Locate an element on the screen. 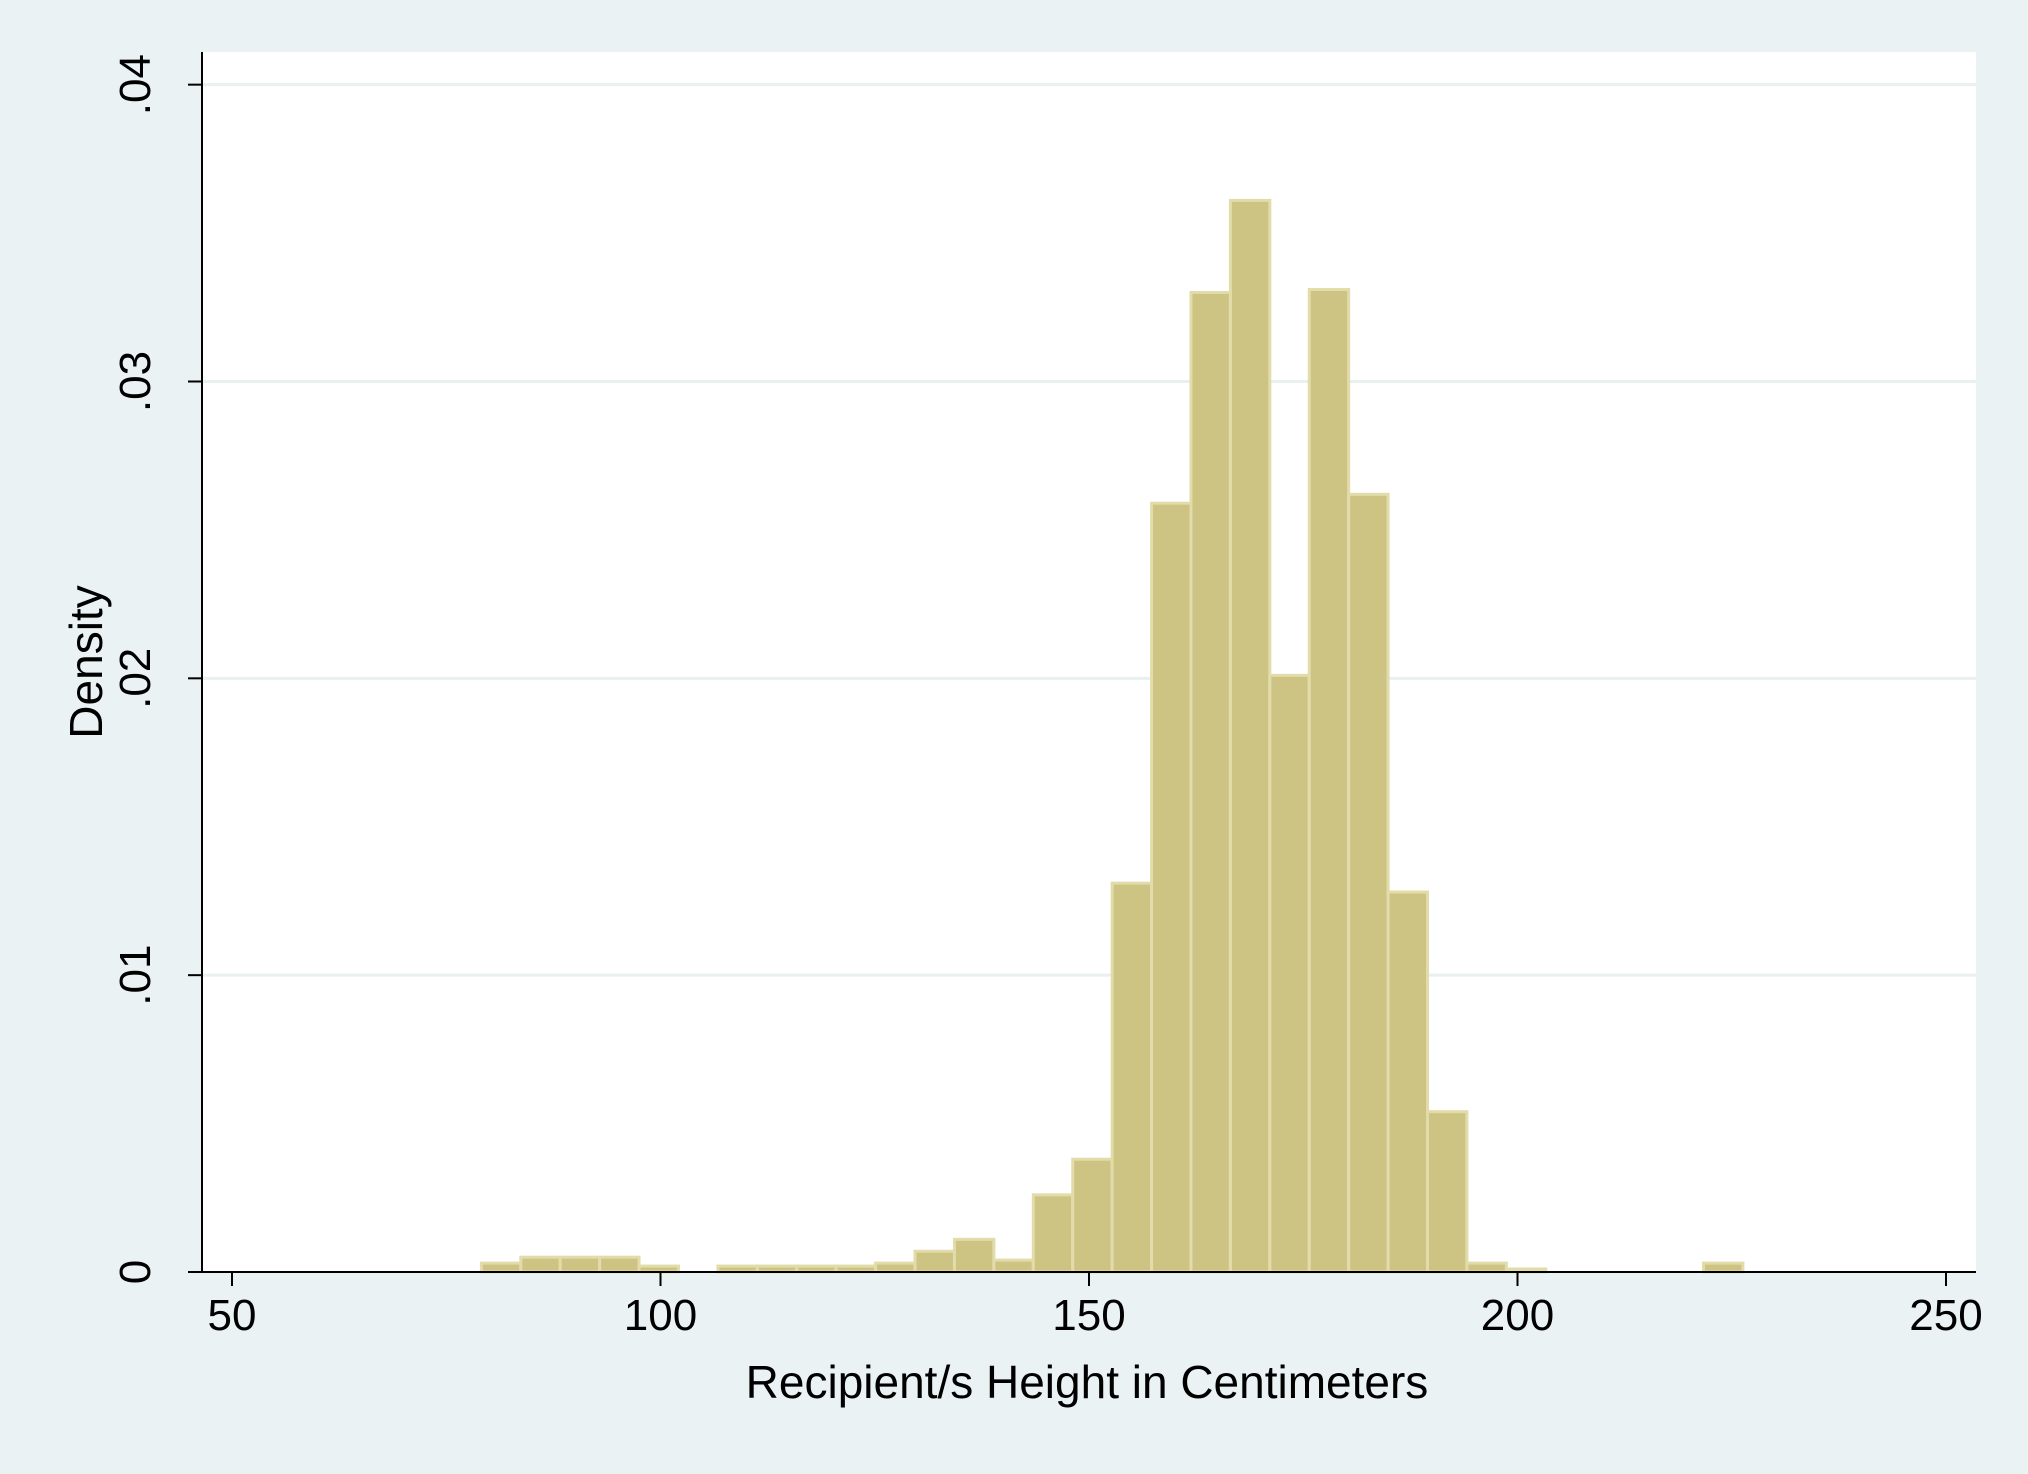 The height and width of the screenshot is (1474, 2028). y-tick-label: .02 is located at coordinates (135, 678).